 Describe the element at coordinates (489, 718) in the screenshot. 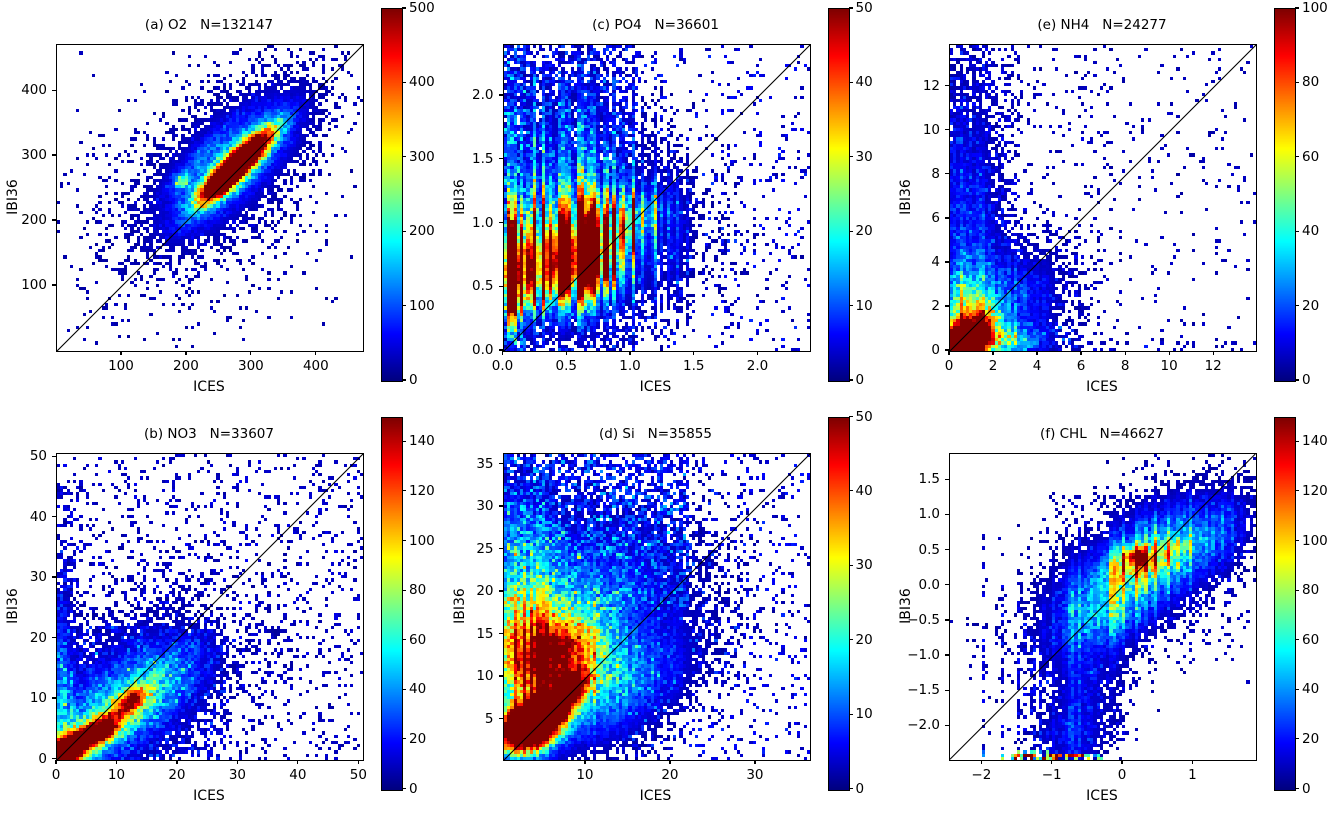

I see `y-tick-label: 5` at that location.